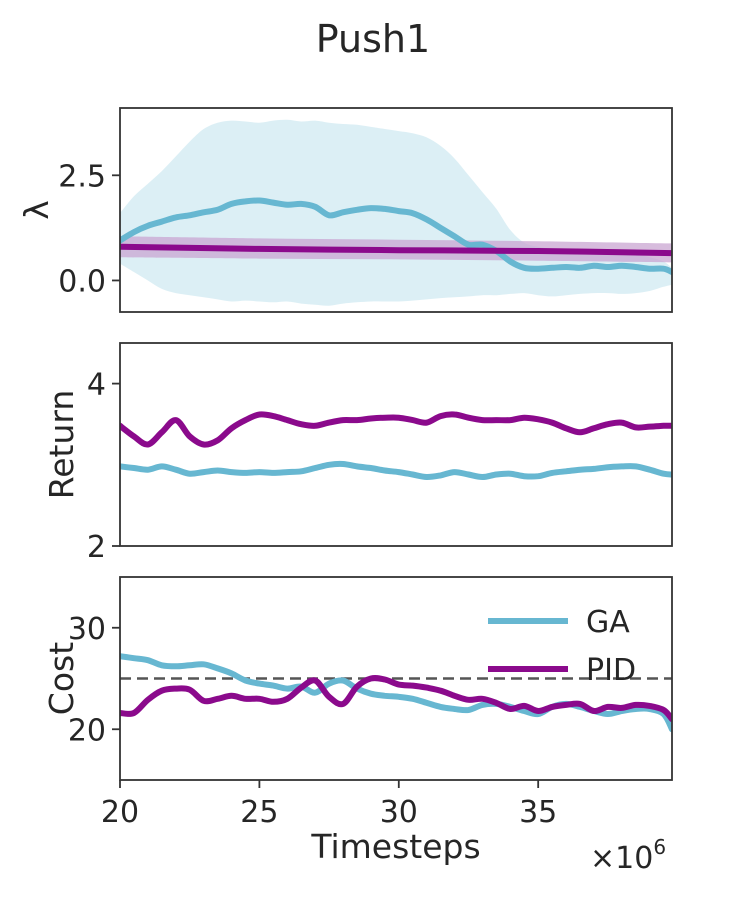  I want to click on x-tick-label: 35, so click(538, 812).